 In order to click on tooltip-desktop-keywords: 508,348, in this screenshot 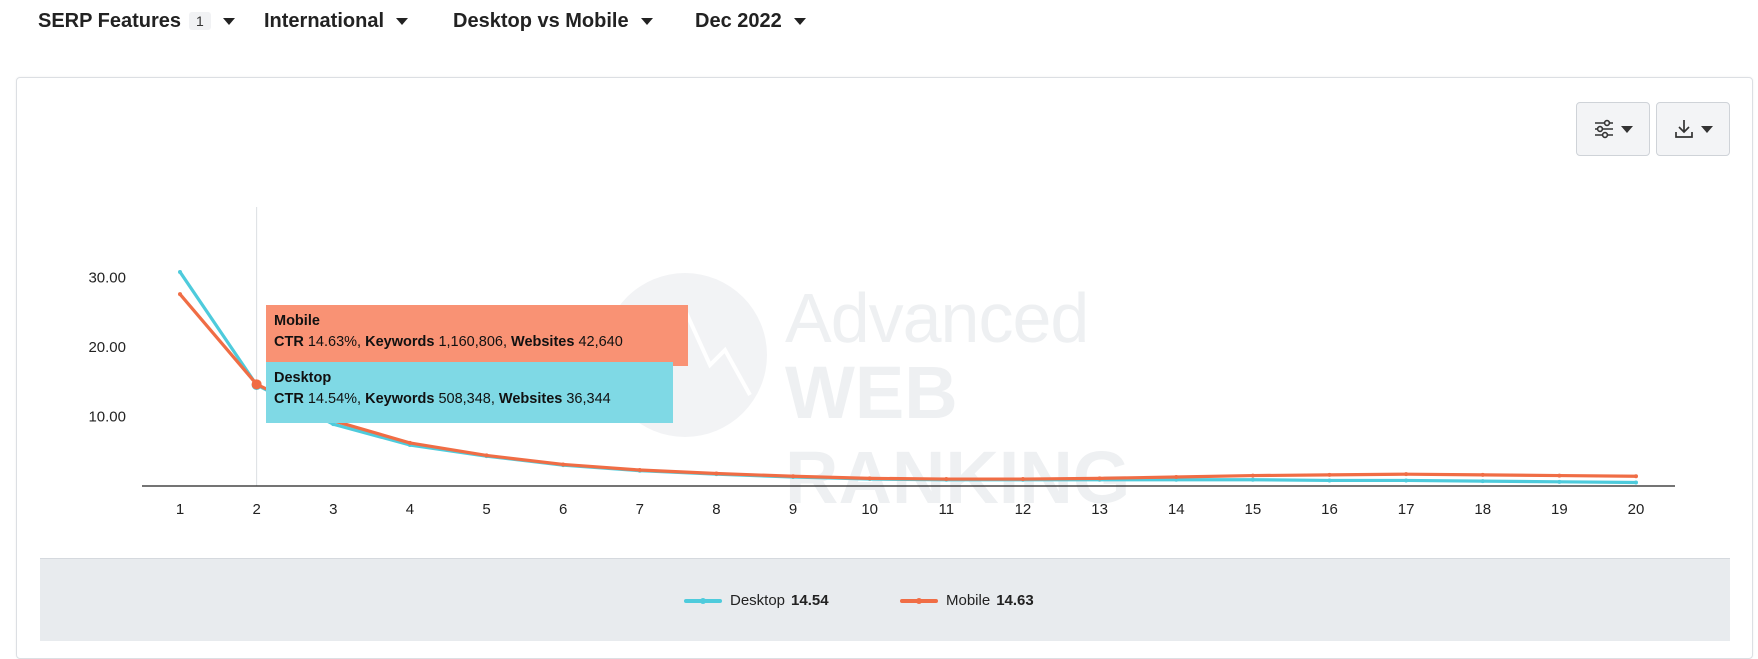, I will do `click(466, 399)`.